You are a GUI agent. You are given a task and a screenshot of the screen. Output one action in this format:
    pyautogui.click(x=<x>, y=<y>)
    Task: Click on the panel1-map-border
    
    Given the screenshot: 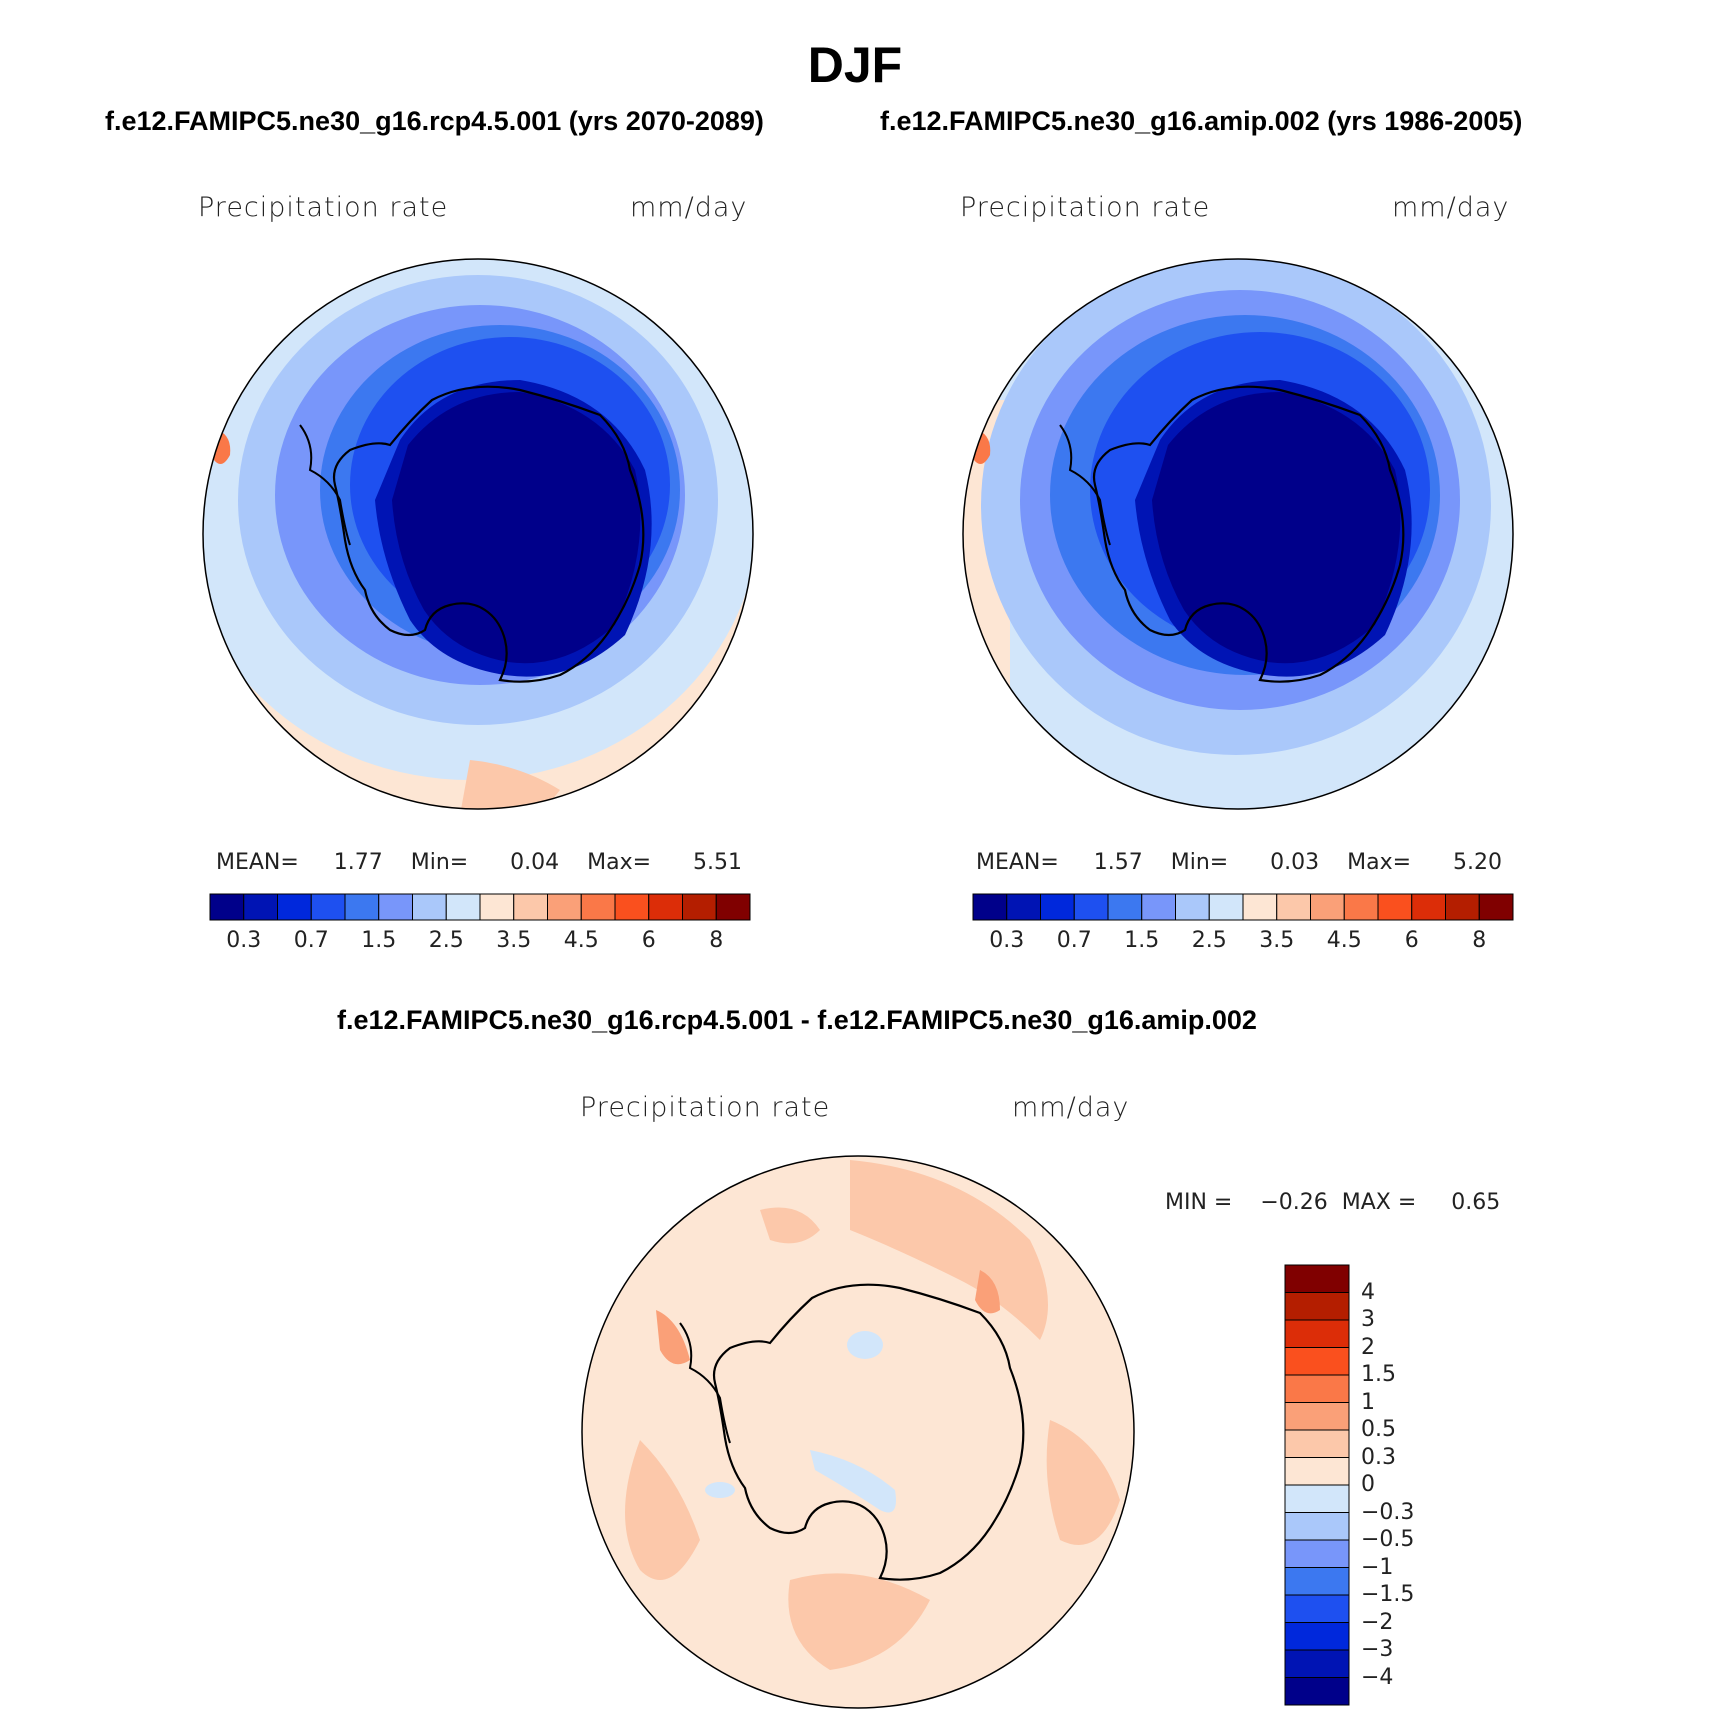 What is the action you would take?
    pyautogui.click(x=478, y=534)
    